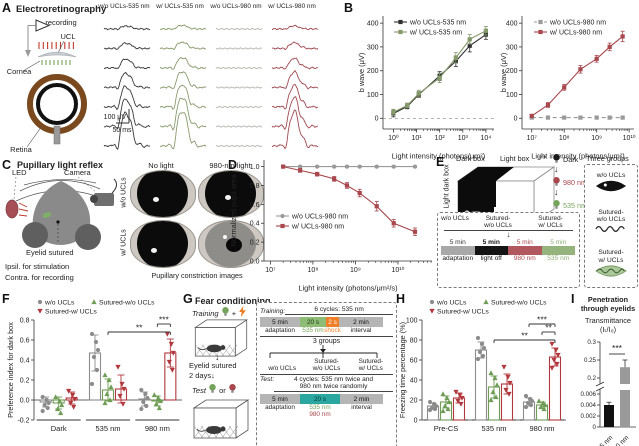  What do you see at coordinates (600, 389) in the screenshot?
I see `axis-break` at bounding box center [600, 389].